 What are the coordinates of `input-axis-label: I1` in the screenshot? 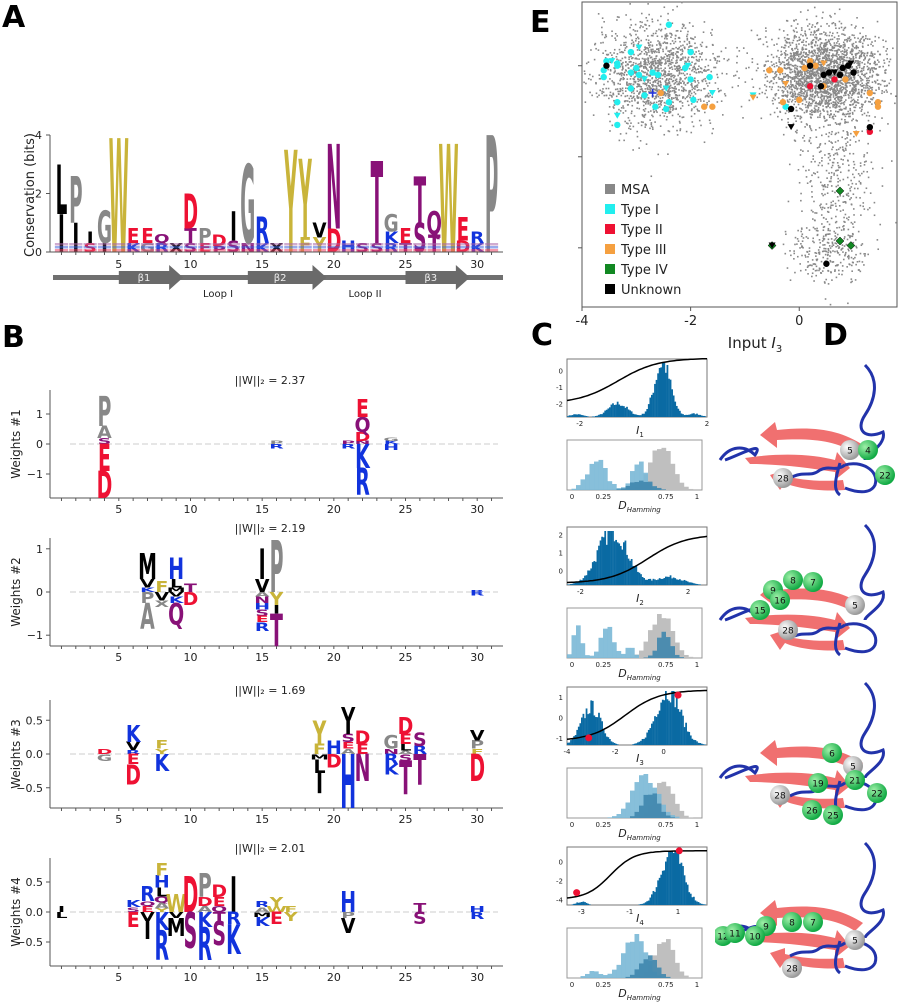 It's located at (640, 431).